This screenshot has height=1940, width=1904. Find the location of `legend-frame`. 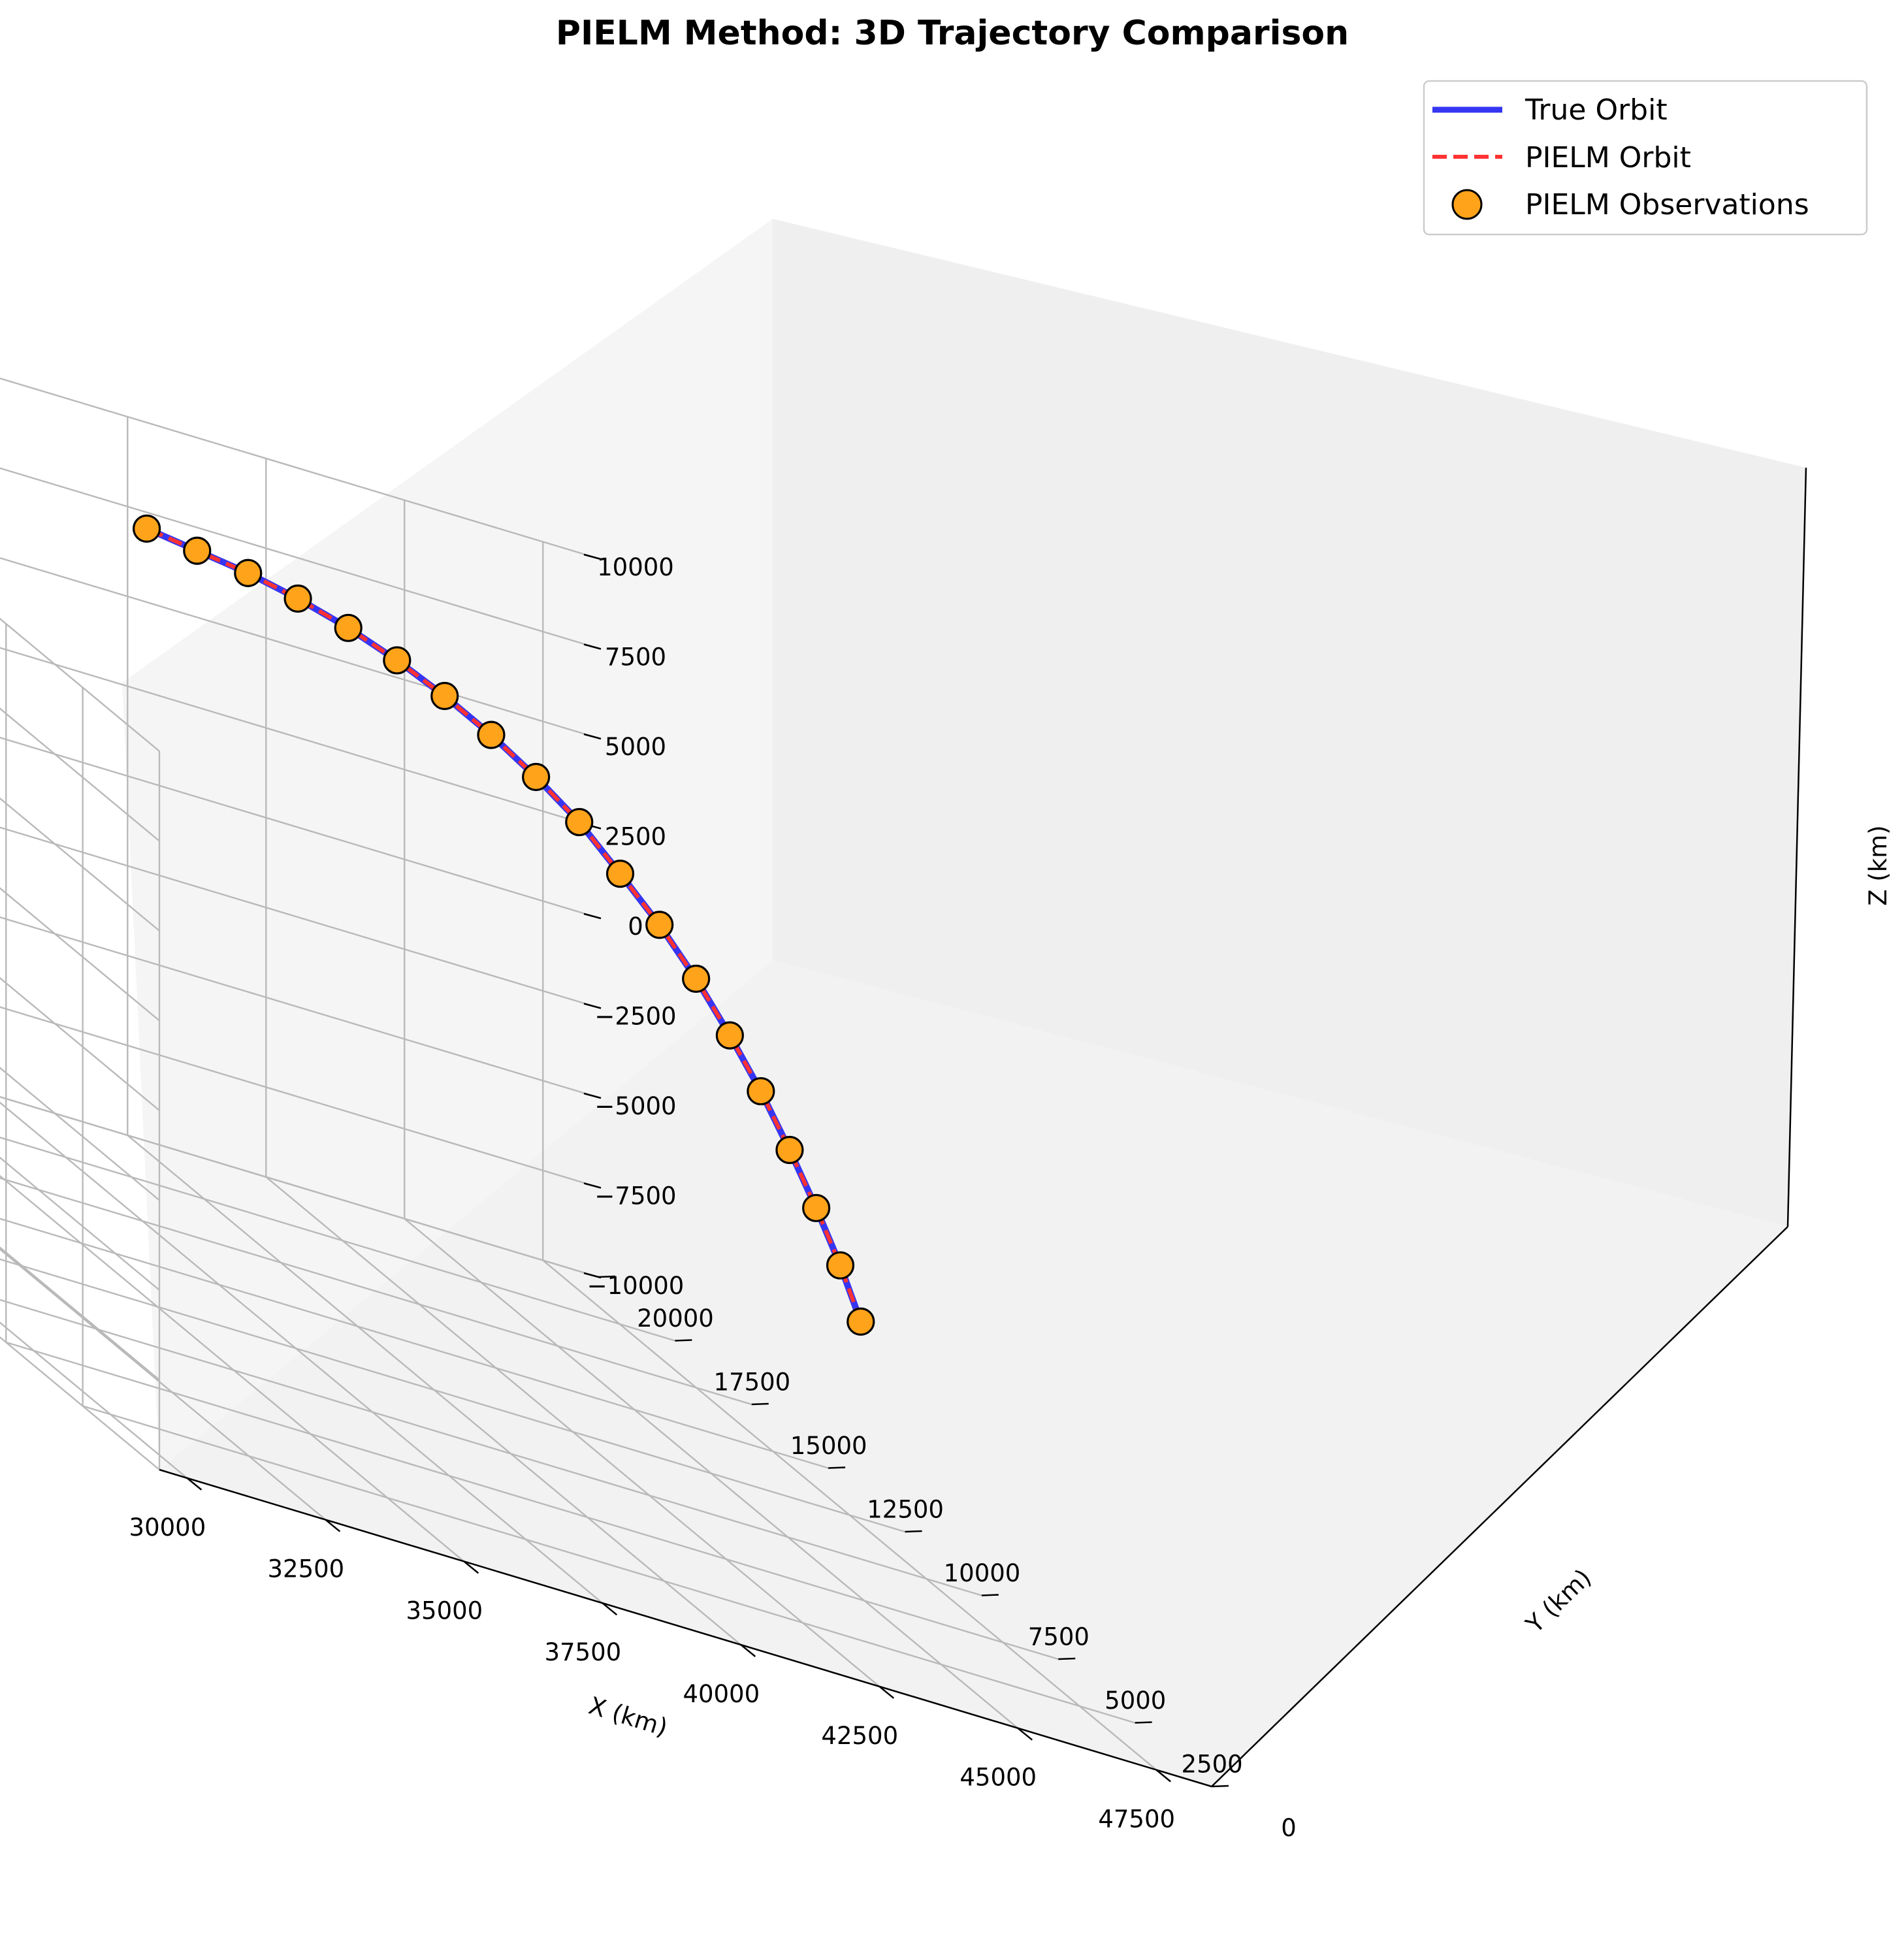

legend-frame is located at coordinates (1645, 158).